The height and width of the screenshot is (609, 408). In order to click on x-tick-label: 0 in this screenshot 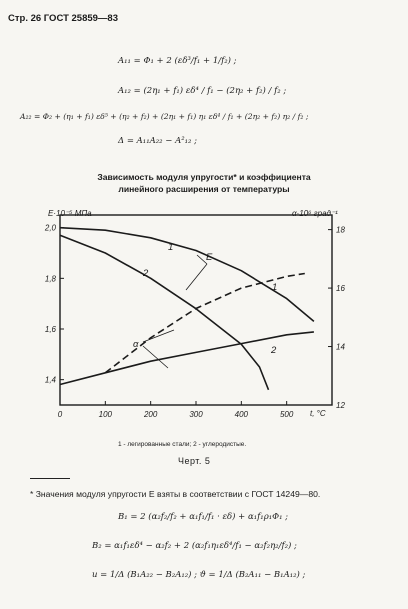, I will do `click(60, 414)`.